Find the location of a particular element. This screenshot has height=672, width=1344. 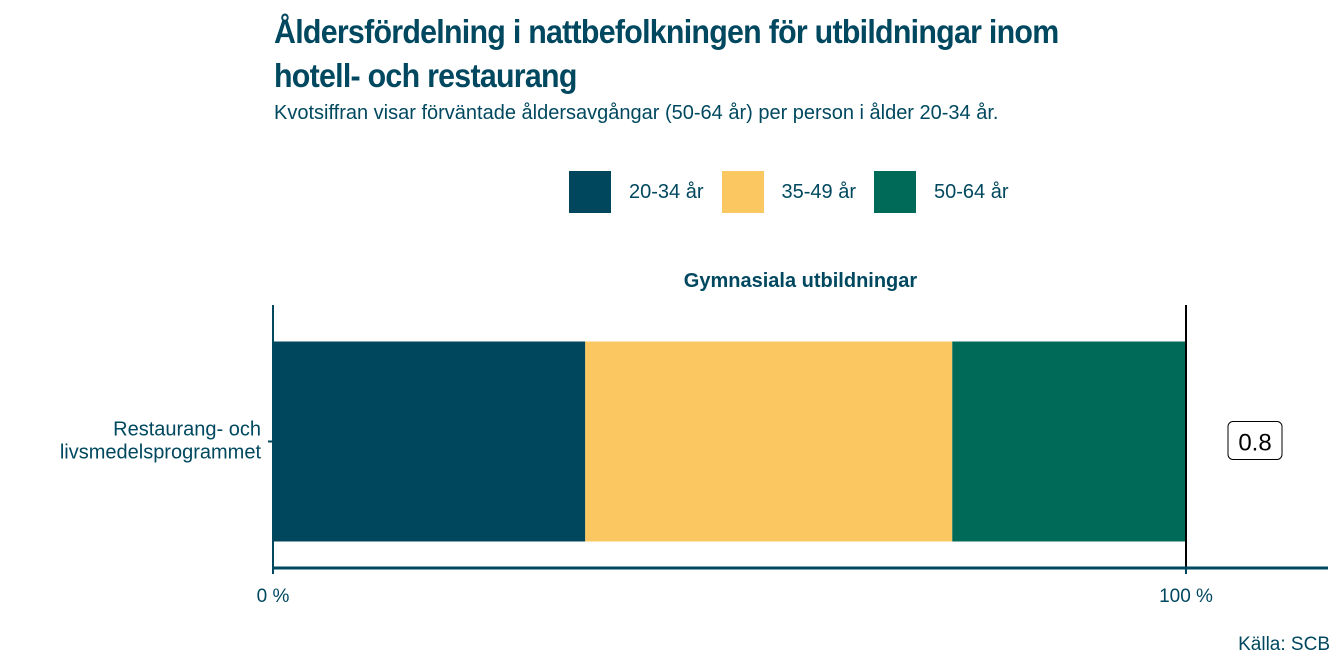

ratio-label: 0.8 is located at coordinates (1254, 443).